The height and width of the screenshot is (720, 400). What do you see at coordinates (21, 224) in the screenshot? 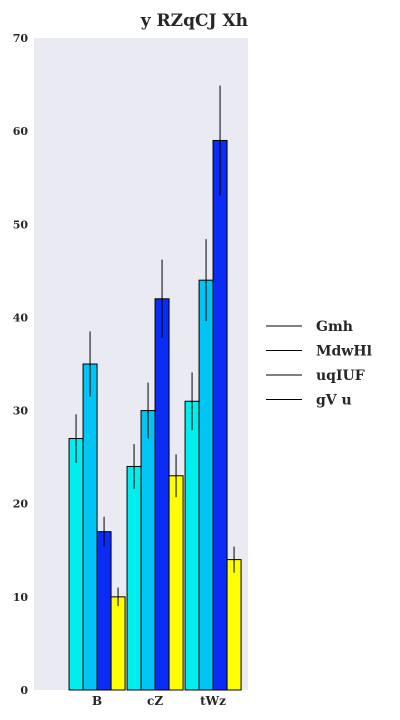
I see `y-tick-label: 50` at bounding box center [21, 224].